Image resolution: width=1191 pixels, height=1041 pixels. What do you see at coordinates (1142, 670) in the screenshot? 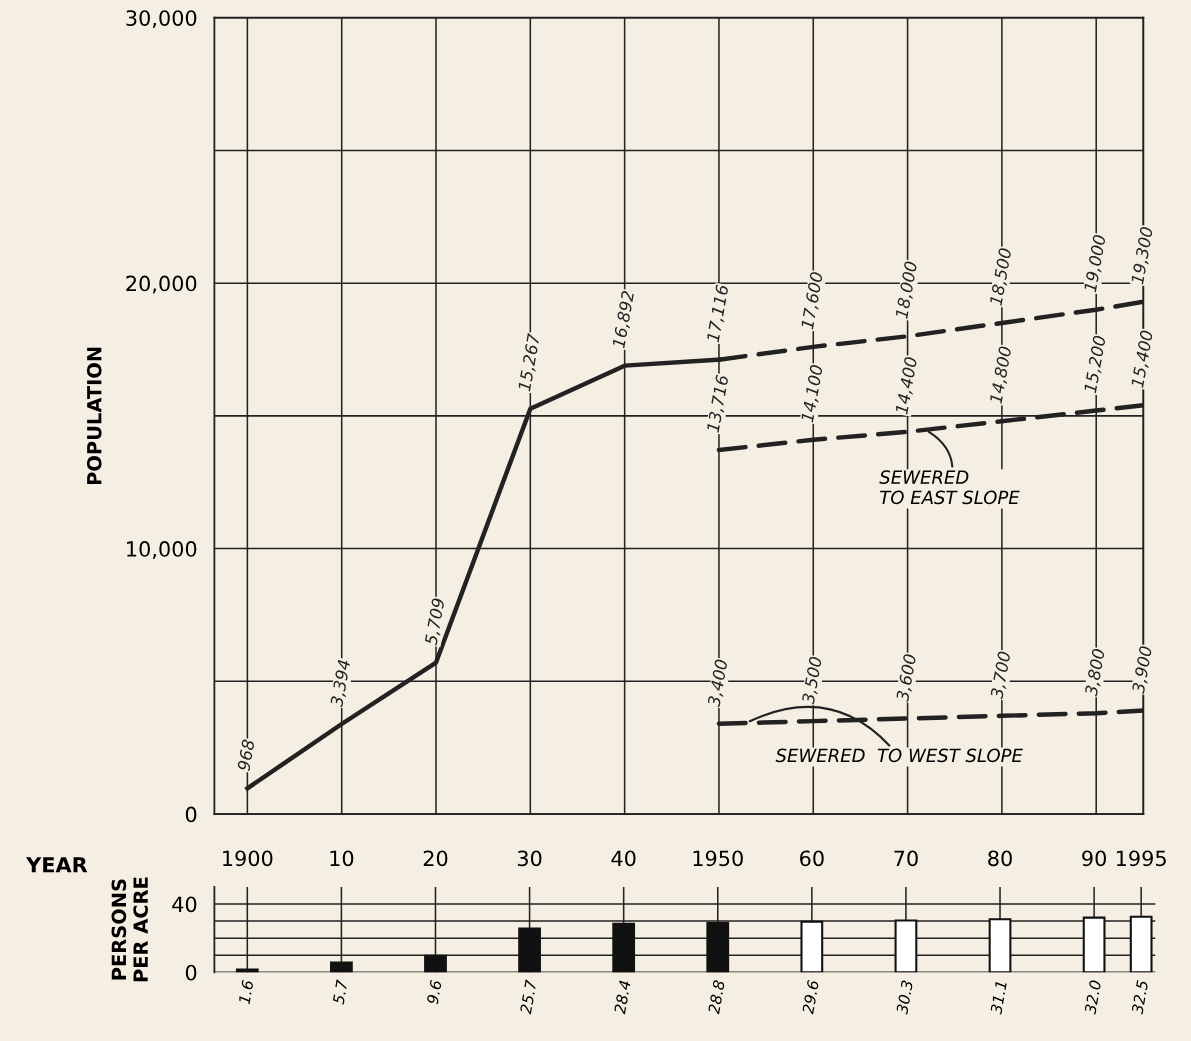
I see `data-label: 3,900` at bounding box center [1142, 670].